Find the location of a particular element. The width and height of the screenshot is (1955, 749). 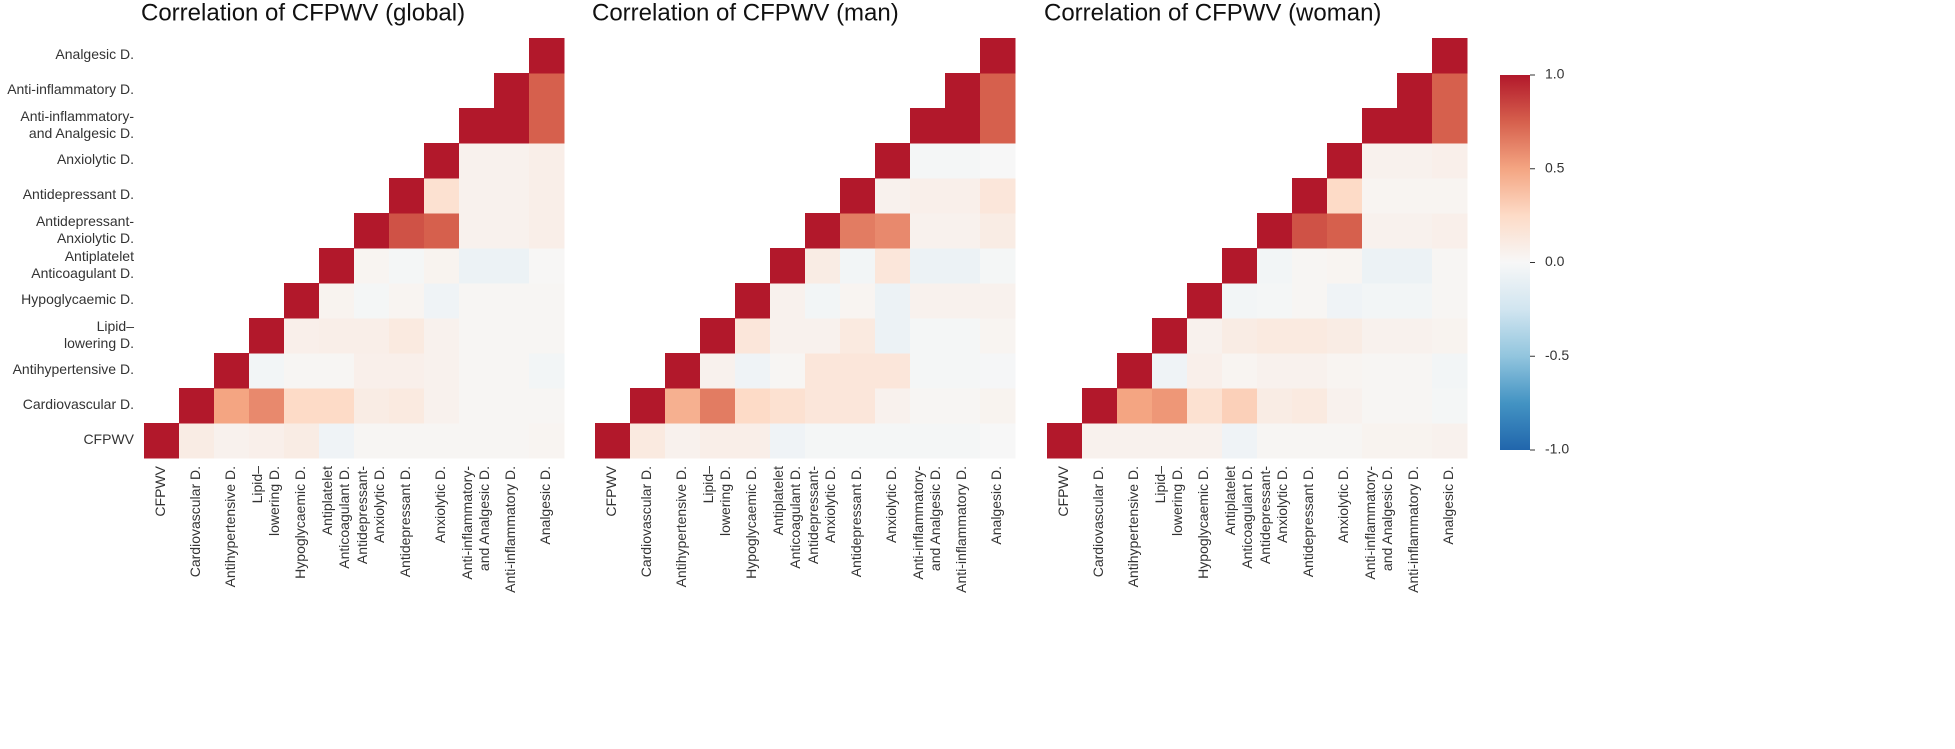

chart-title: Correlation of CFPWV (woman) is located at coordinates (1212, 13).